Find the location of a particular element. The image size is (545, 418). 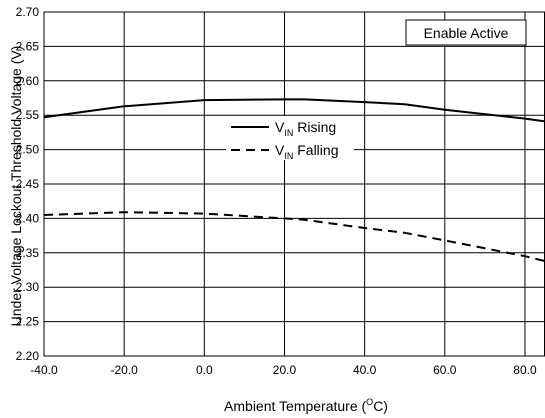

x-tick-labels: -40.0 -20.0 0.0 20.0 40.0 60.0 80.0 is located at coordinates (283, 370).